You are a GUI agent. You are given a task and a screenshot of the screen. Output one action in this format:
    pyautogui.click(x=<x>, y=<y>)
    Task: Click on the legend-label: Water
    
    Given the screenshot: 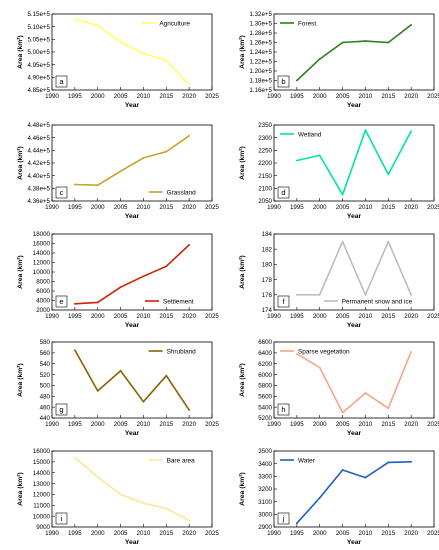 What is the action you would take?
    pyautogui.click(x=307, y=460)
    